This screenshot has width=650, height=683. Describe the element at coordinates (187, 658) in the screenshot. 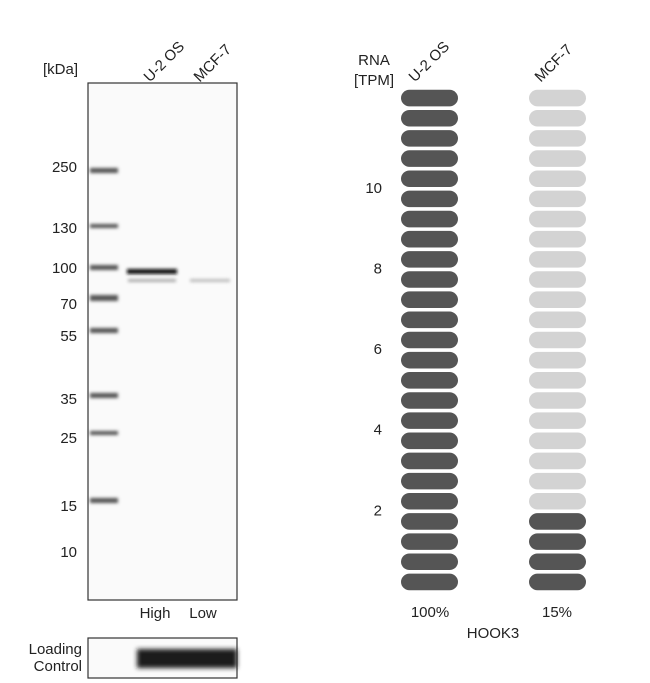

I see `loading-control-band` at that location.